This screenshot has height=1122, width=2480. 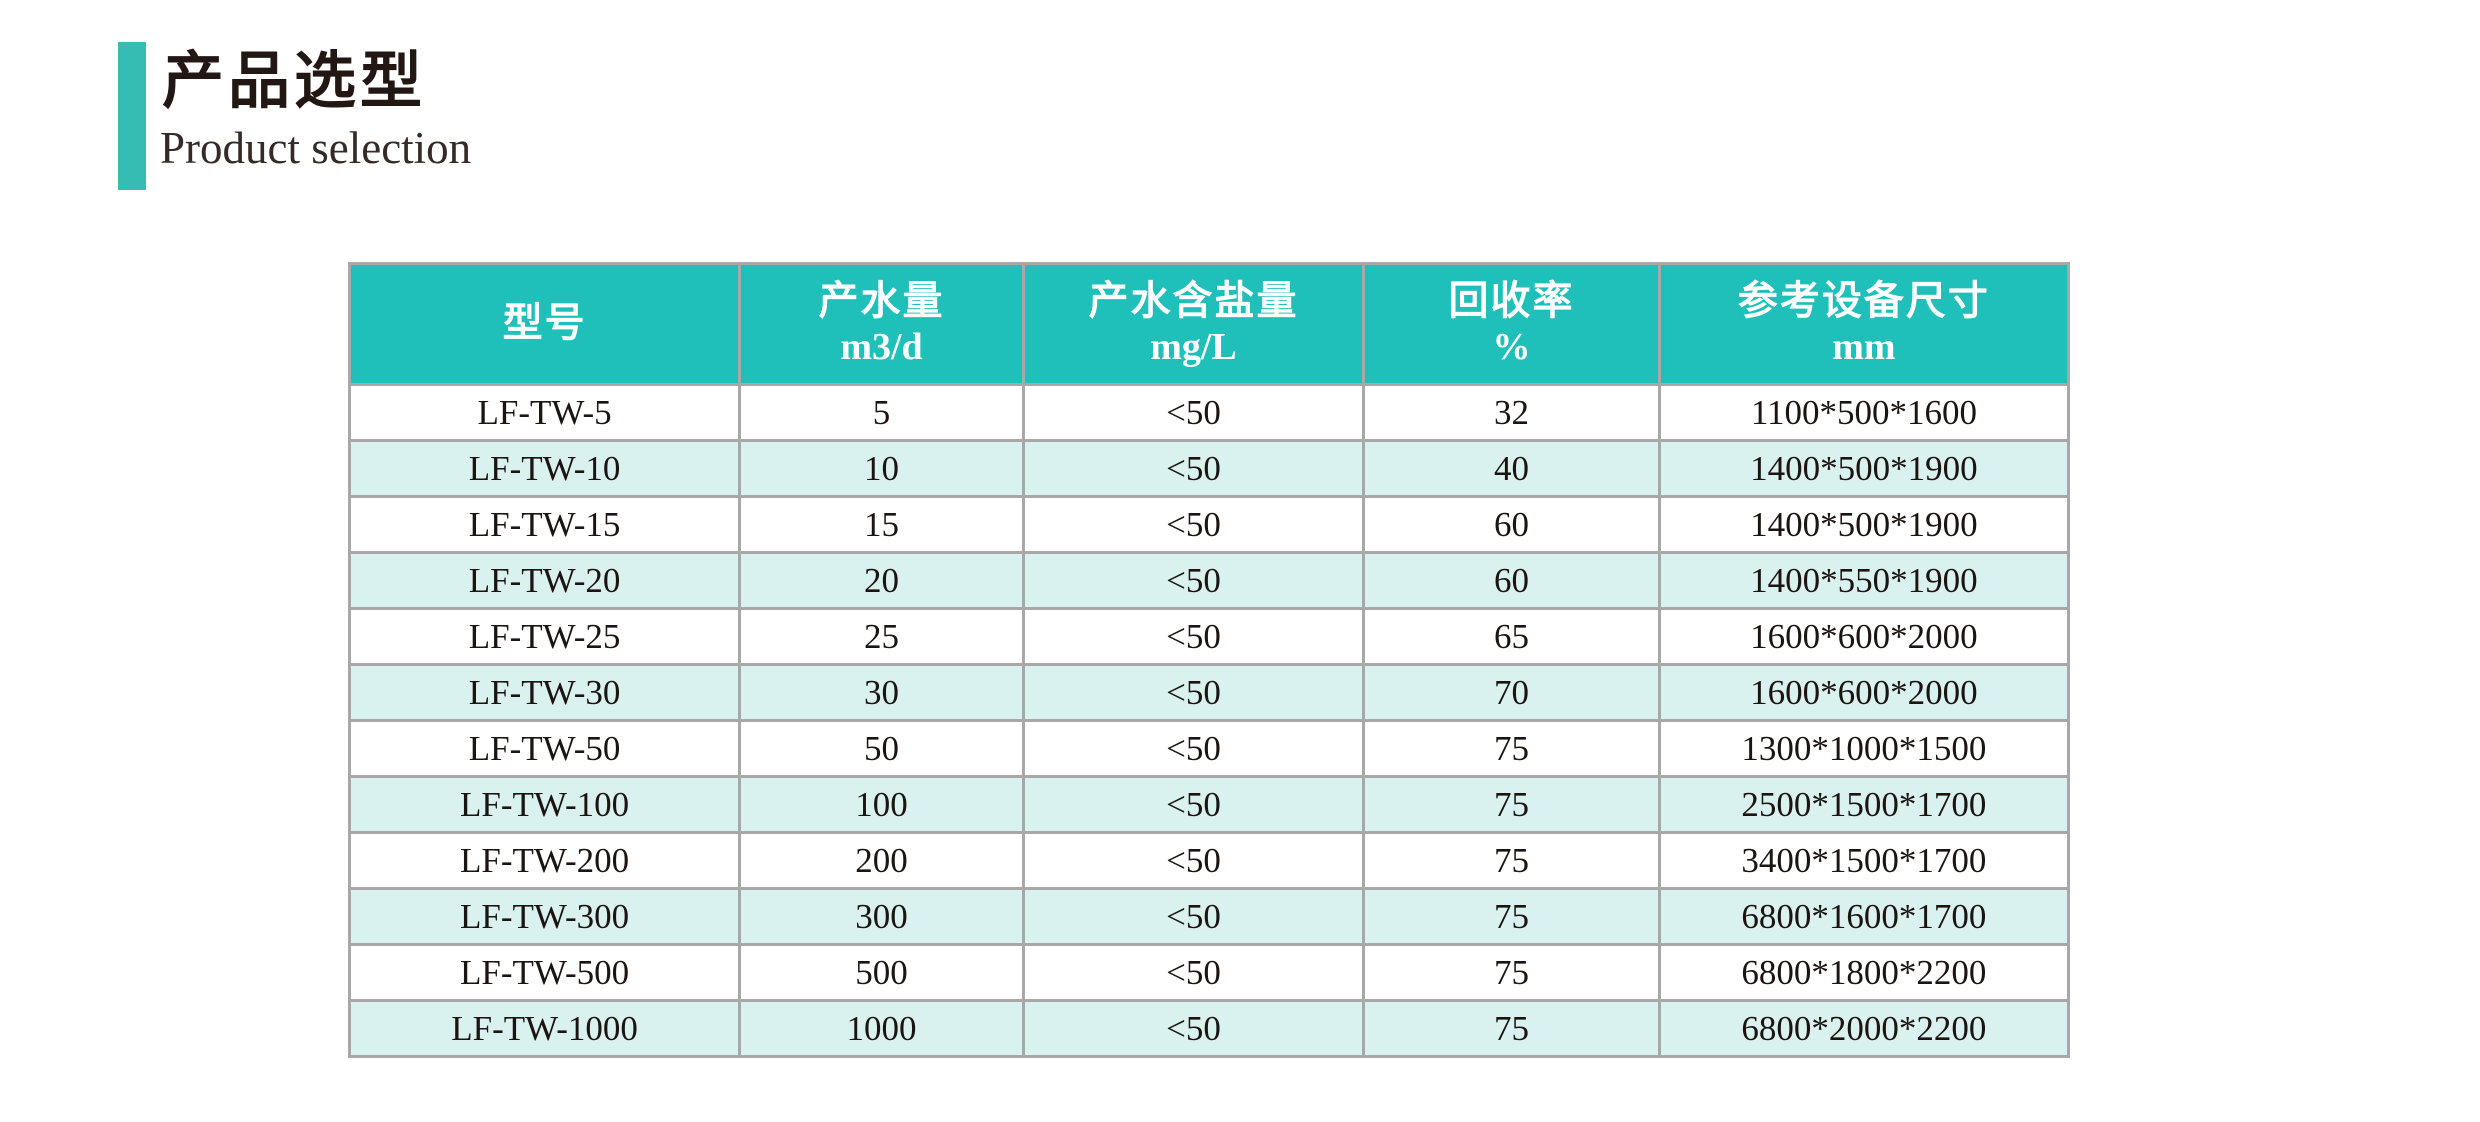 I want to click on cell-capacity: 15, so click(x=881, y=524).